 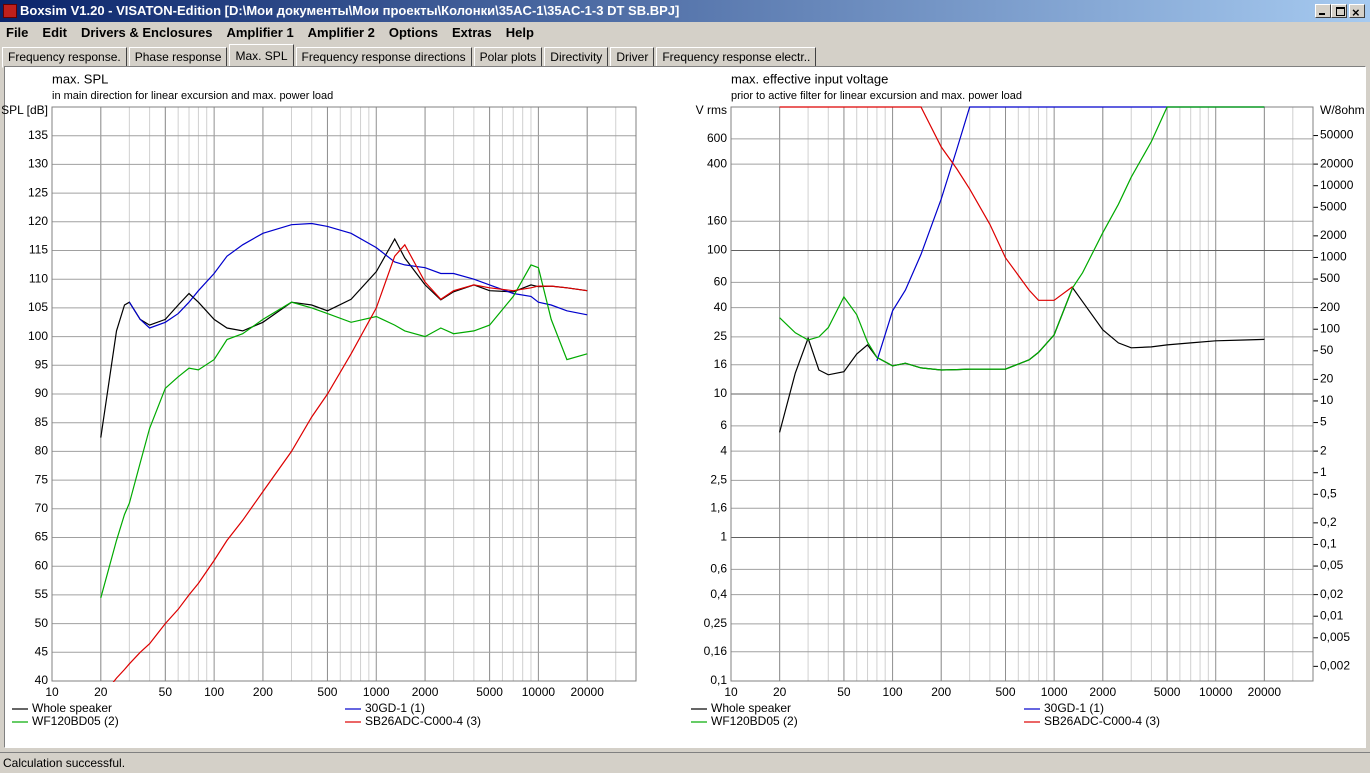 I want to click on tab: Polar plots, so click(x=508, y=57).